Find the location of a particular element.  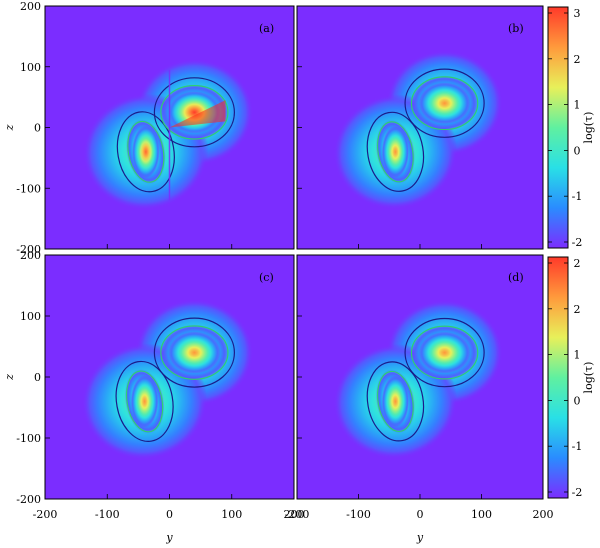

colorbar: 3 2 1 0 -1 -2 log(τ) is located at coordinates (571, 127).